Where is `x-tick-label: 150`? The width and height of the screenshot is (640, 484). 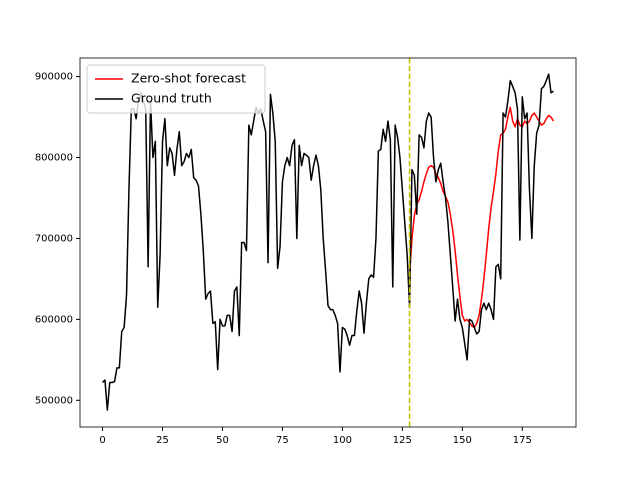 x-tick-label: 150 is located at coordinates (462, 440).